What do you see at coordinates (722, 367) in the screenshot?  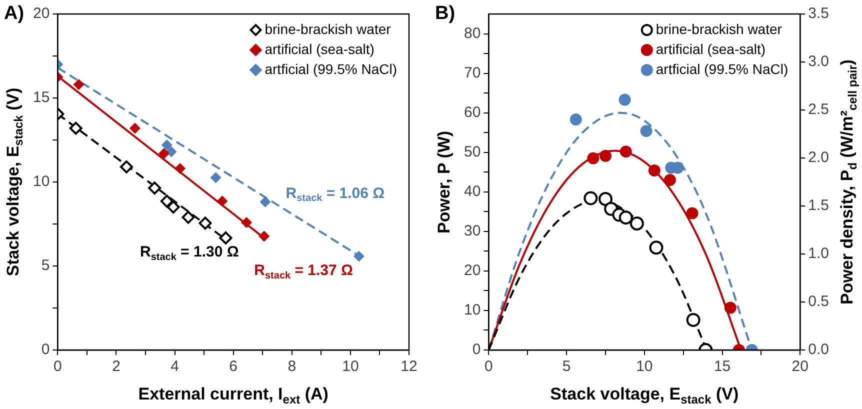 I see `x-tick-label: 15` at bounding box center [722, 367].